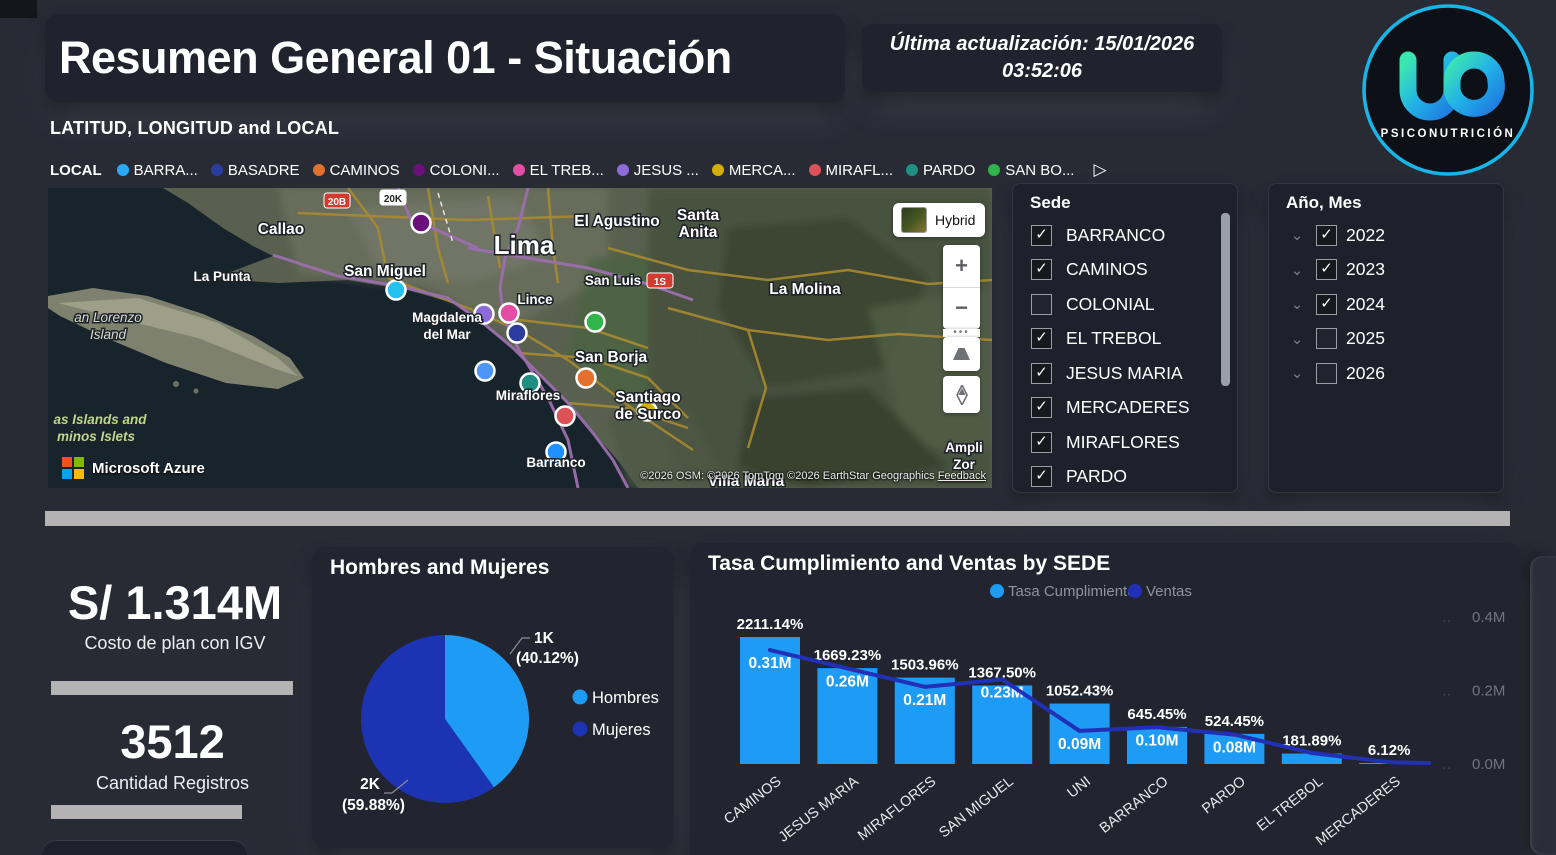 The width and height of the screenshot is (1556, 855). Describe the element at coordinates (1389, 750) in the screenshot. I see `bar-value-label: 6.12%` at that location.